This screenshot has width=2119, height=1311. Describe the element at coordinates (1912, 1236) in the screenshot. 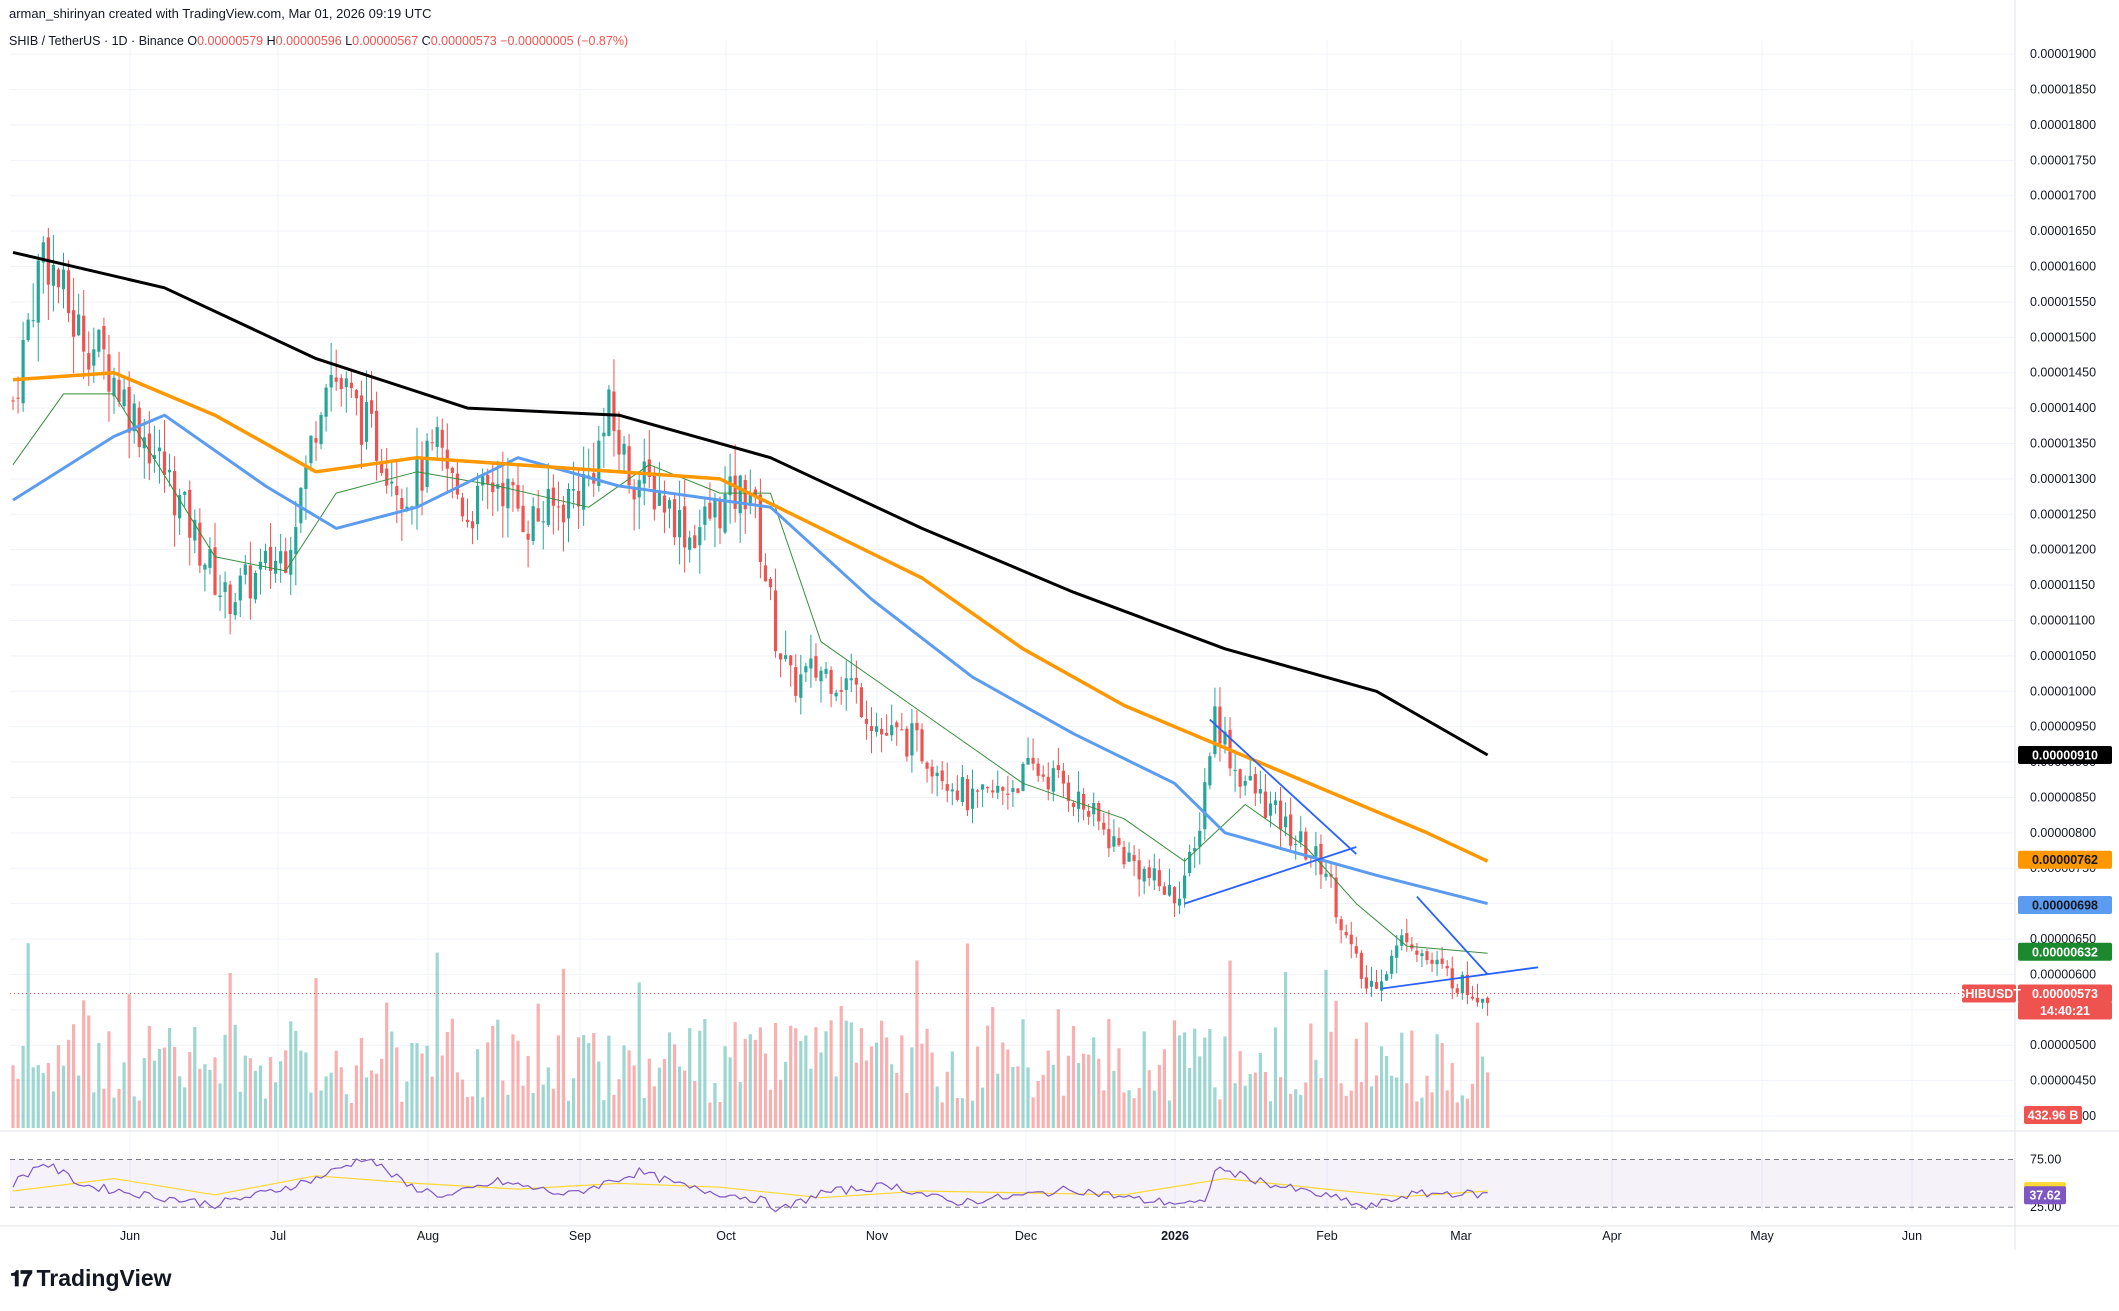

I see `x-tick-label: Jun` at that location.